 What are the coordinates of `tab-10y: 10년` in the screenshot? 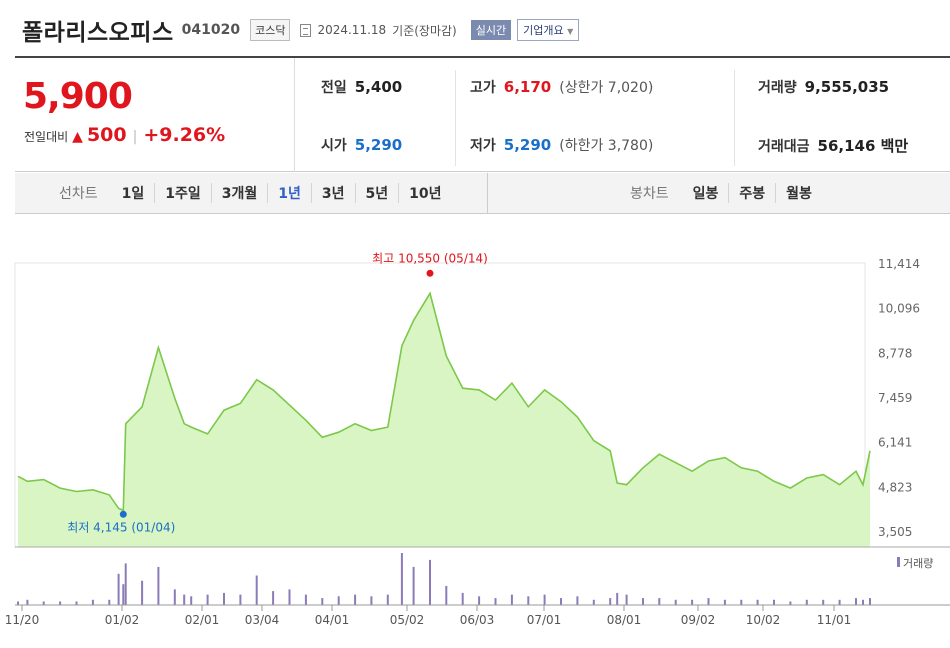 It's located at (424, 193).